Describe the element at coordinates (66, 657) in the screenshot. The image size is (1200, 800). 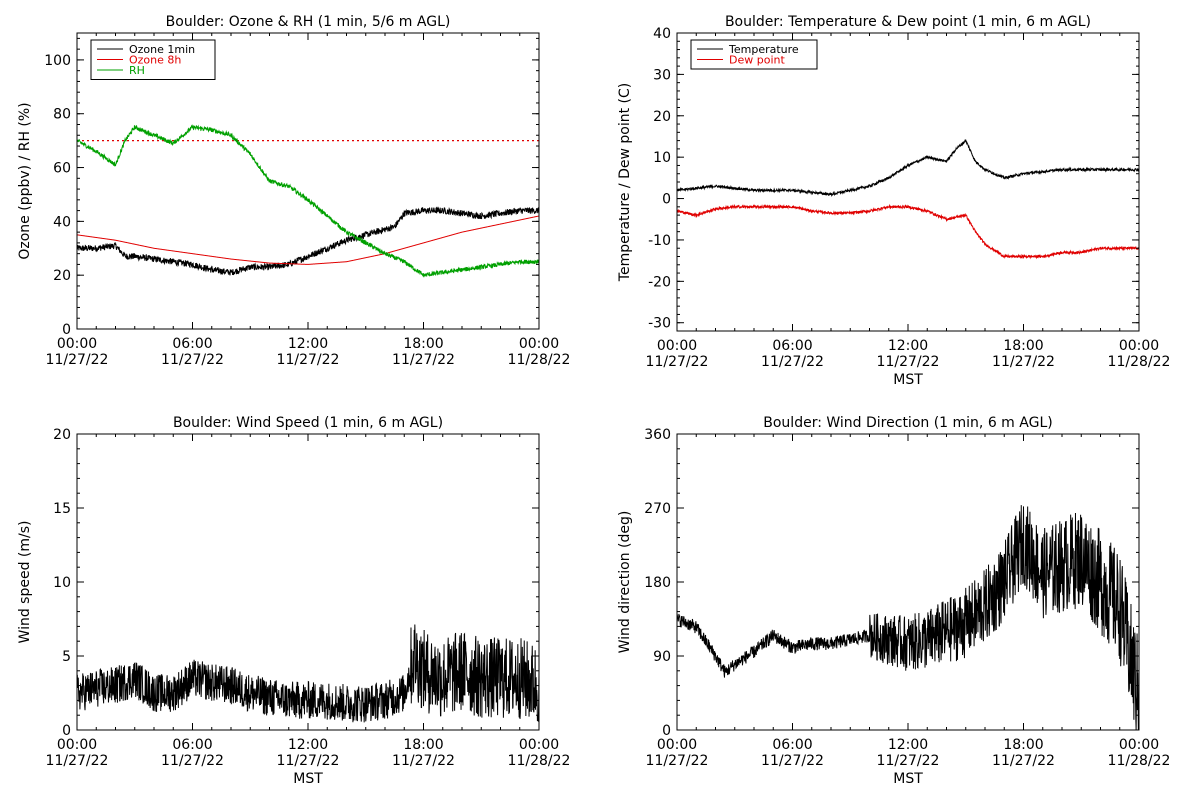
I see `y-tick-label: 5` at that location.